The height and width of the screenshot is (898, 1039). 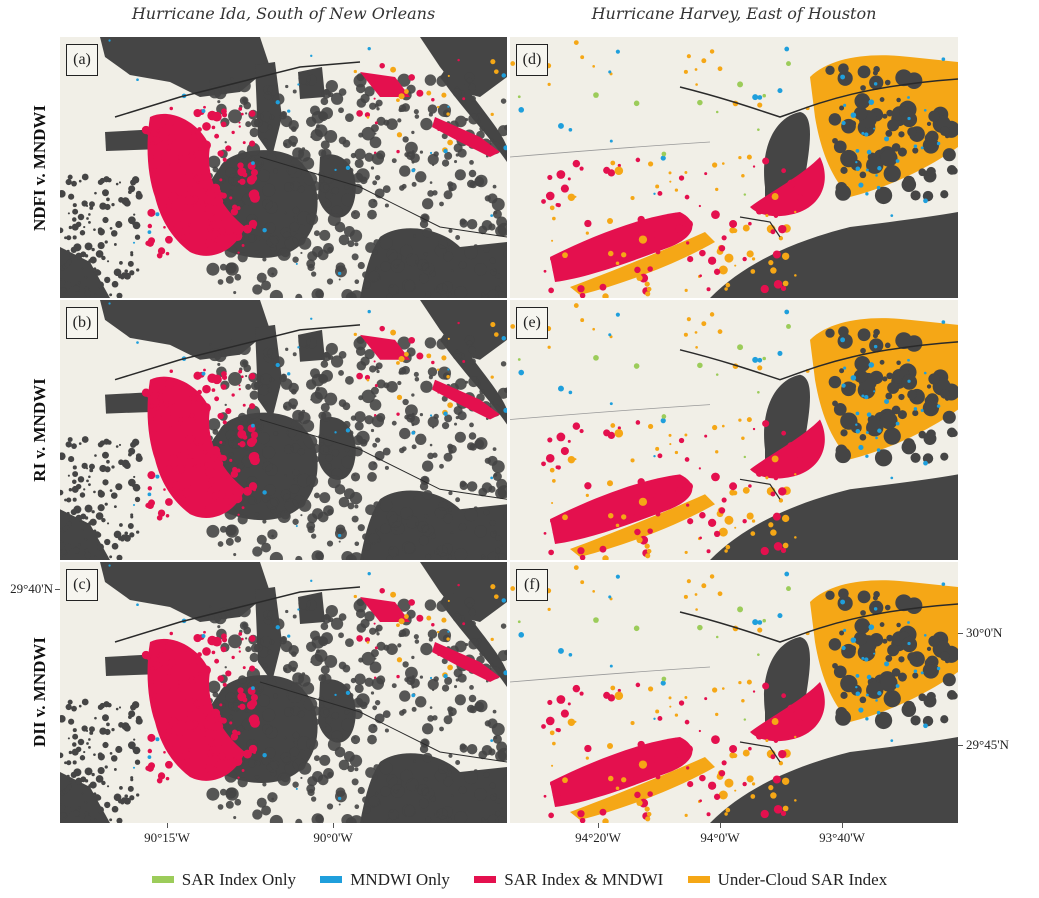 What do you see at coordinates (842, 837) in the screenshot?
I see `x-tick-label: 93°40'W` at bounding box center [842, 837].